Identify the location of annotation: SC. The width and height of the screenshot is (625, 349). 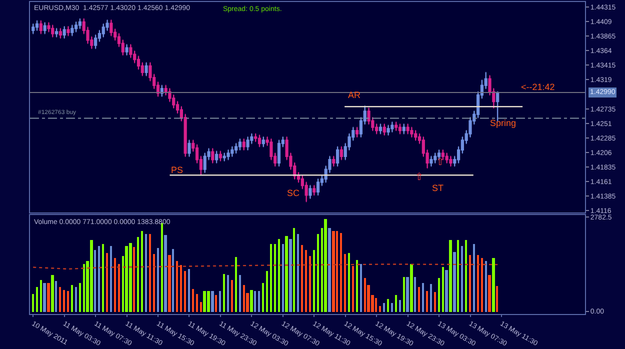
(293, 193).